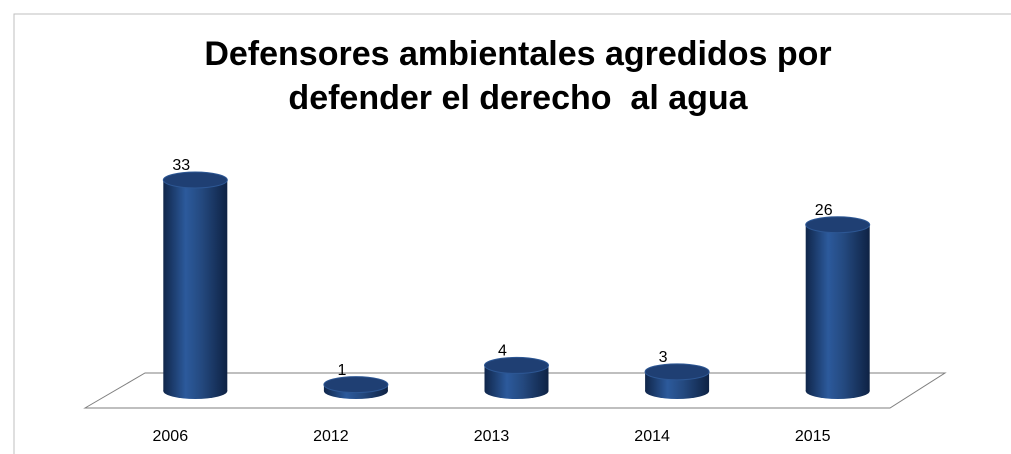  Describe the element at coordinates (824, 210) in the screenshot. I see `data-label: 26` at that location.